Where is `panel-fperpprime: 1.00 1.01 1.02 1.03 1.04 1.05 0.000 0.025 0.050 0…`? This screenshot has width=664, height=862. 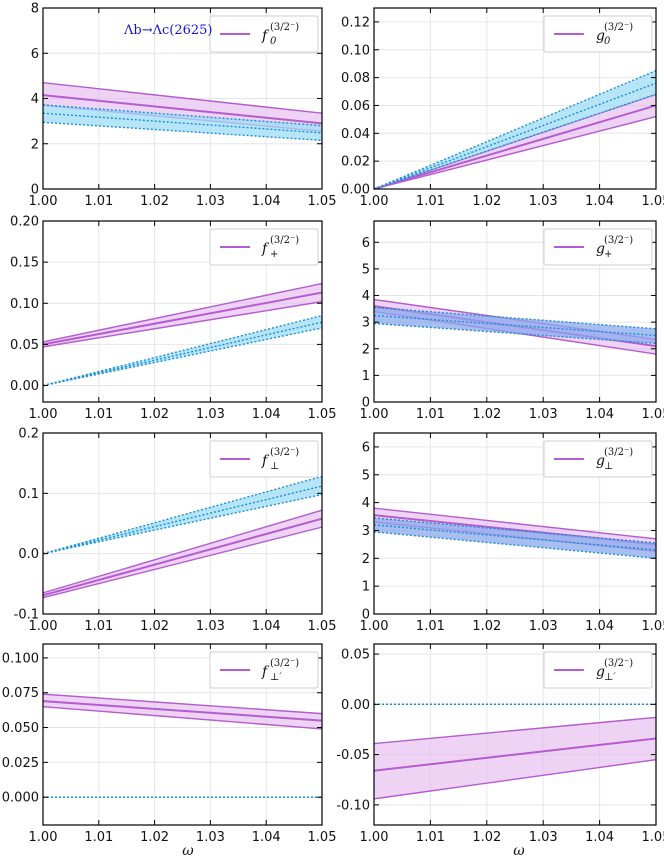 panel-fperpprime: 1.00 1.01 1.02 1.03 1.04 1.05 0.000 0.025 0.050 0… is located at coordinates (169, 744).